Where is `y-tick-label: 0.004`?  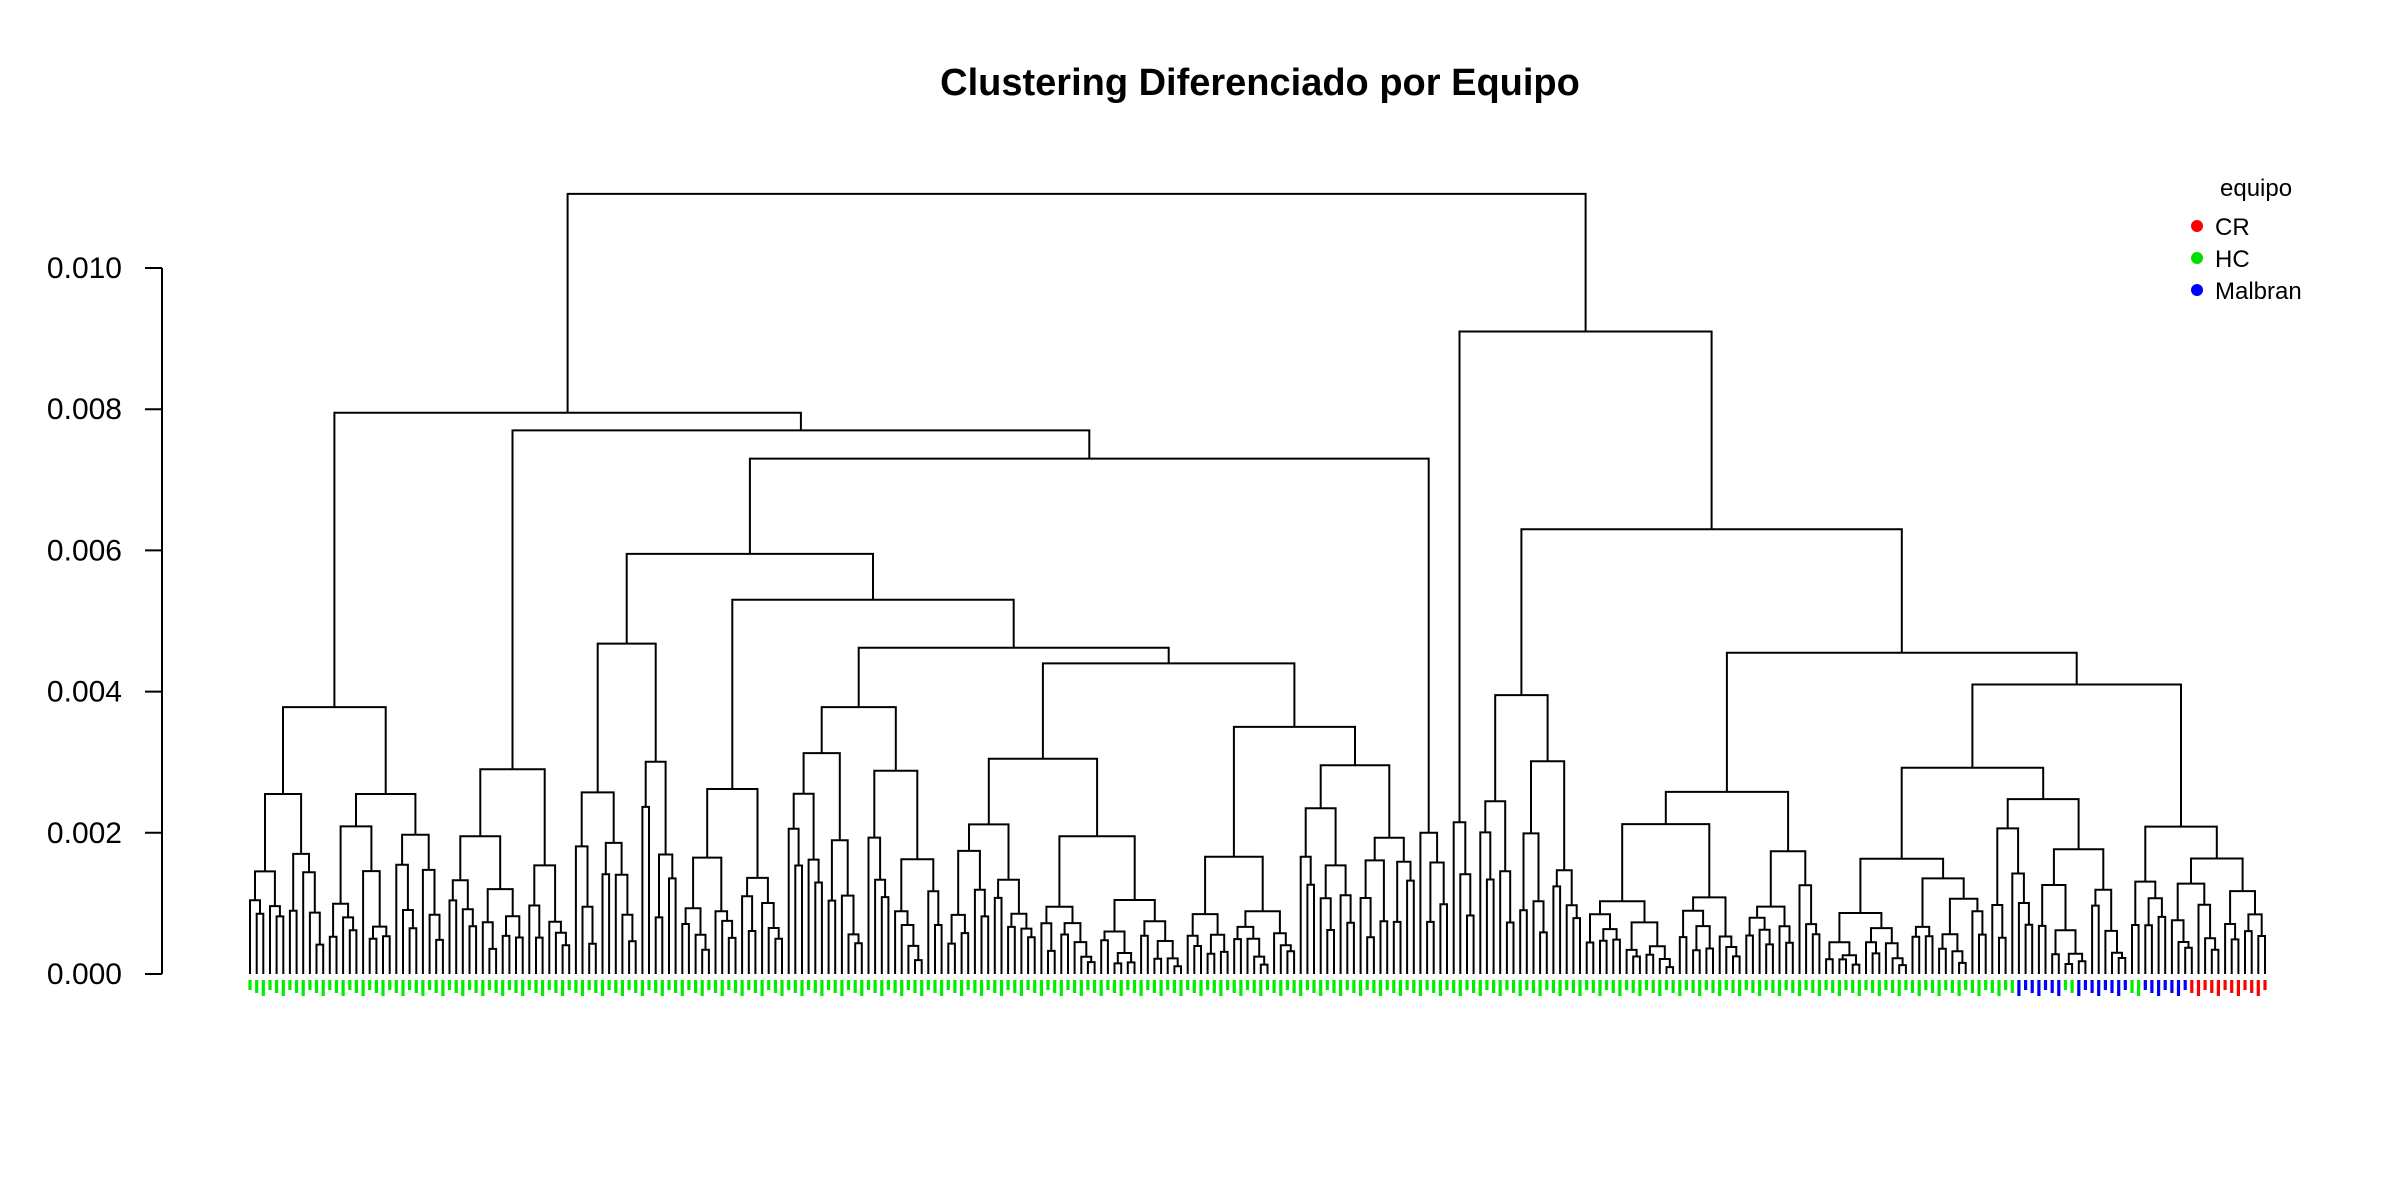
y-tick-label: 0.004 is located at coordinates (84, 692).